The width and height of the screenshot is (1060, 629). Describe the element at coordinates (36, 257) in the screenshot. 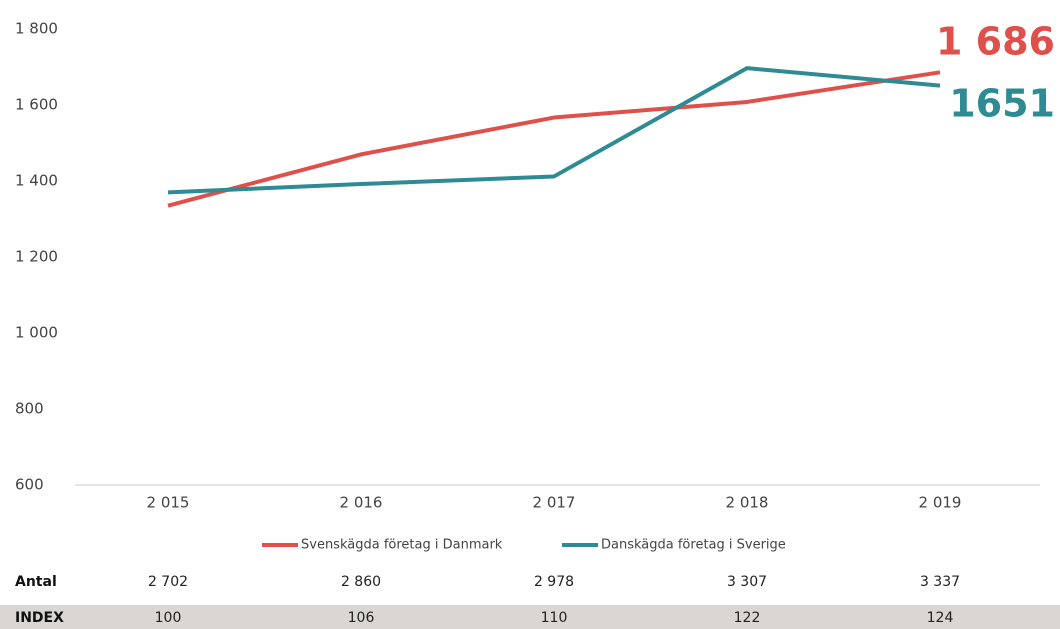

I see `y-tick-label: 1 200` at that location.